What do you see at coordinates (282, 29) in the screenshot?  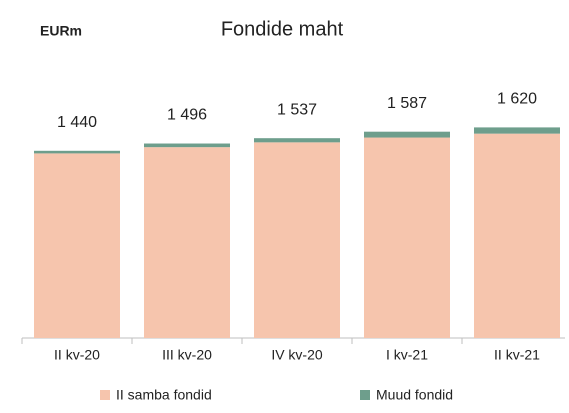 I see `chart-title: Fondide maht` at bounding box center [282, 29].